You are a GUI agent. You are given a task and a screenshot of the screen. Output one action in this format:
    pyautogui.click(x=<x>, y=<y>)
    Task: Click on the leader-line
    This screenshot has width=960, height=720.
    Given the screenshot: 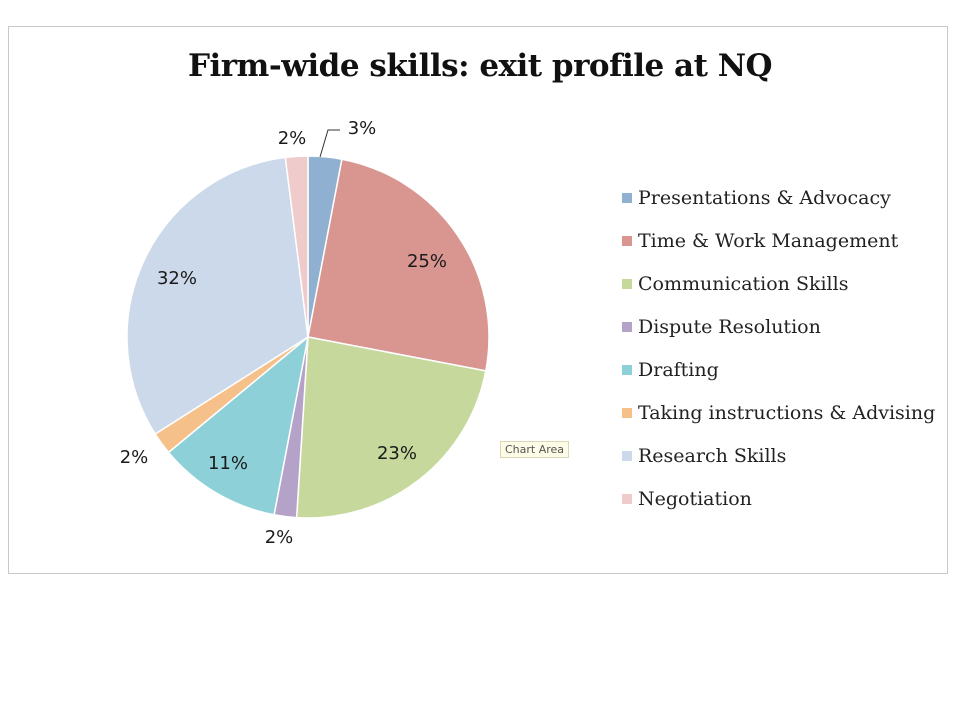 What is the action you would take?
    pyautogui.click(x=329, y=143)
    